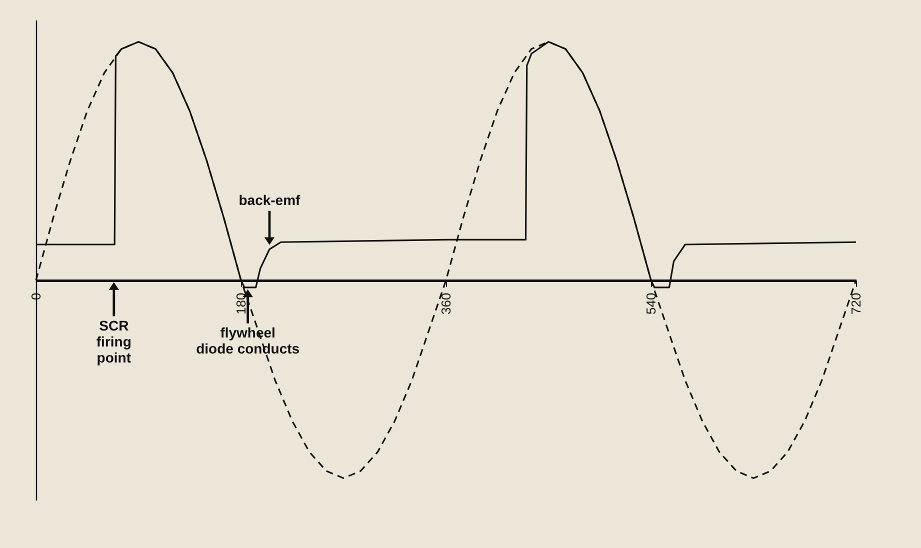  What do you see at coordinates (248, 340) in the screenshot?
I see `annotation: flywheel diode conducts` at bounding box center [248, 340].